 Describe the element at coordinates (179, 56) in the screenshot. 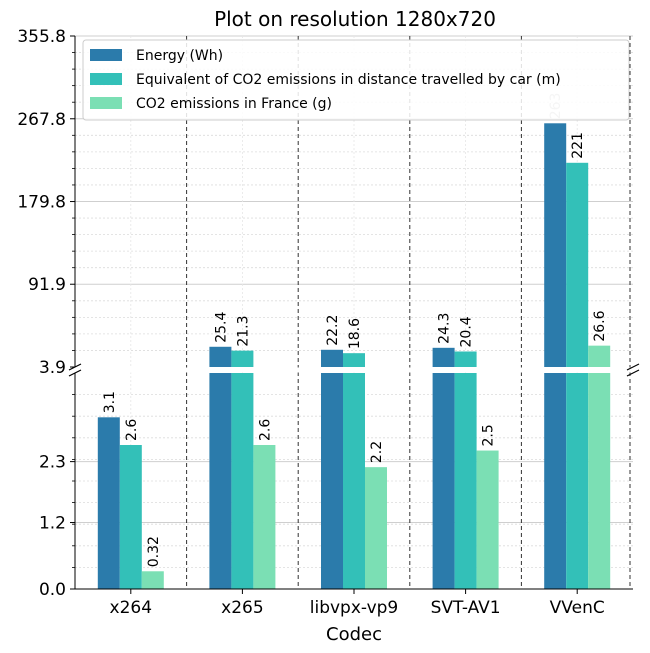

I see `legend-label-energy: Energy (Wh)` at that location.